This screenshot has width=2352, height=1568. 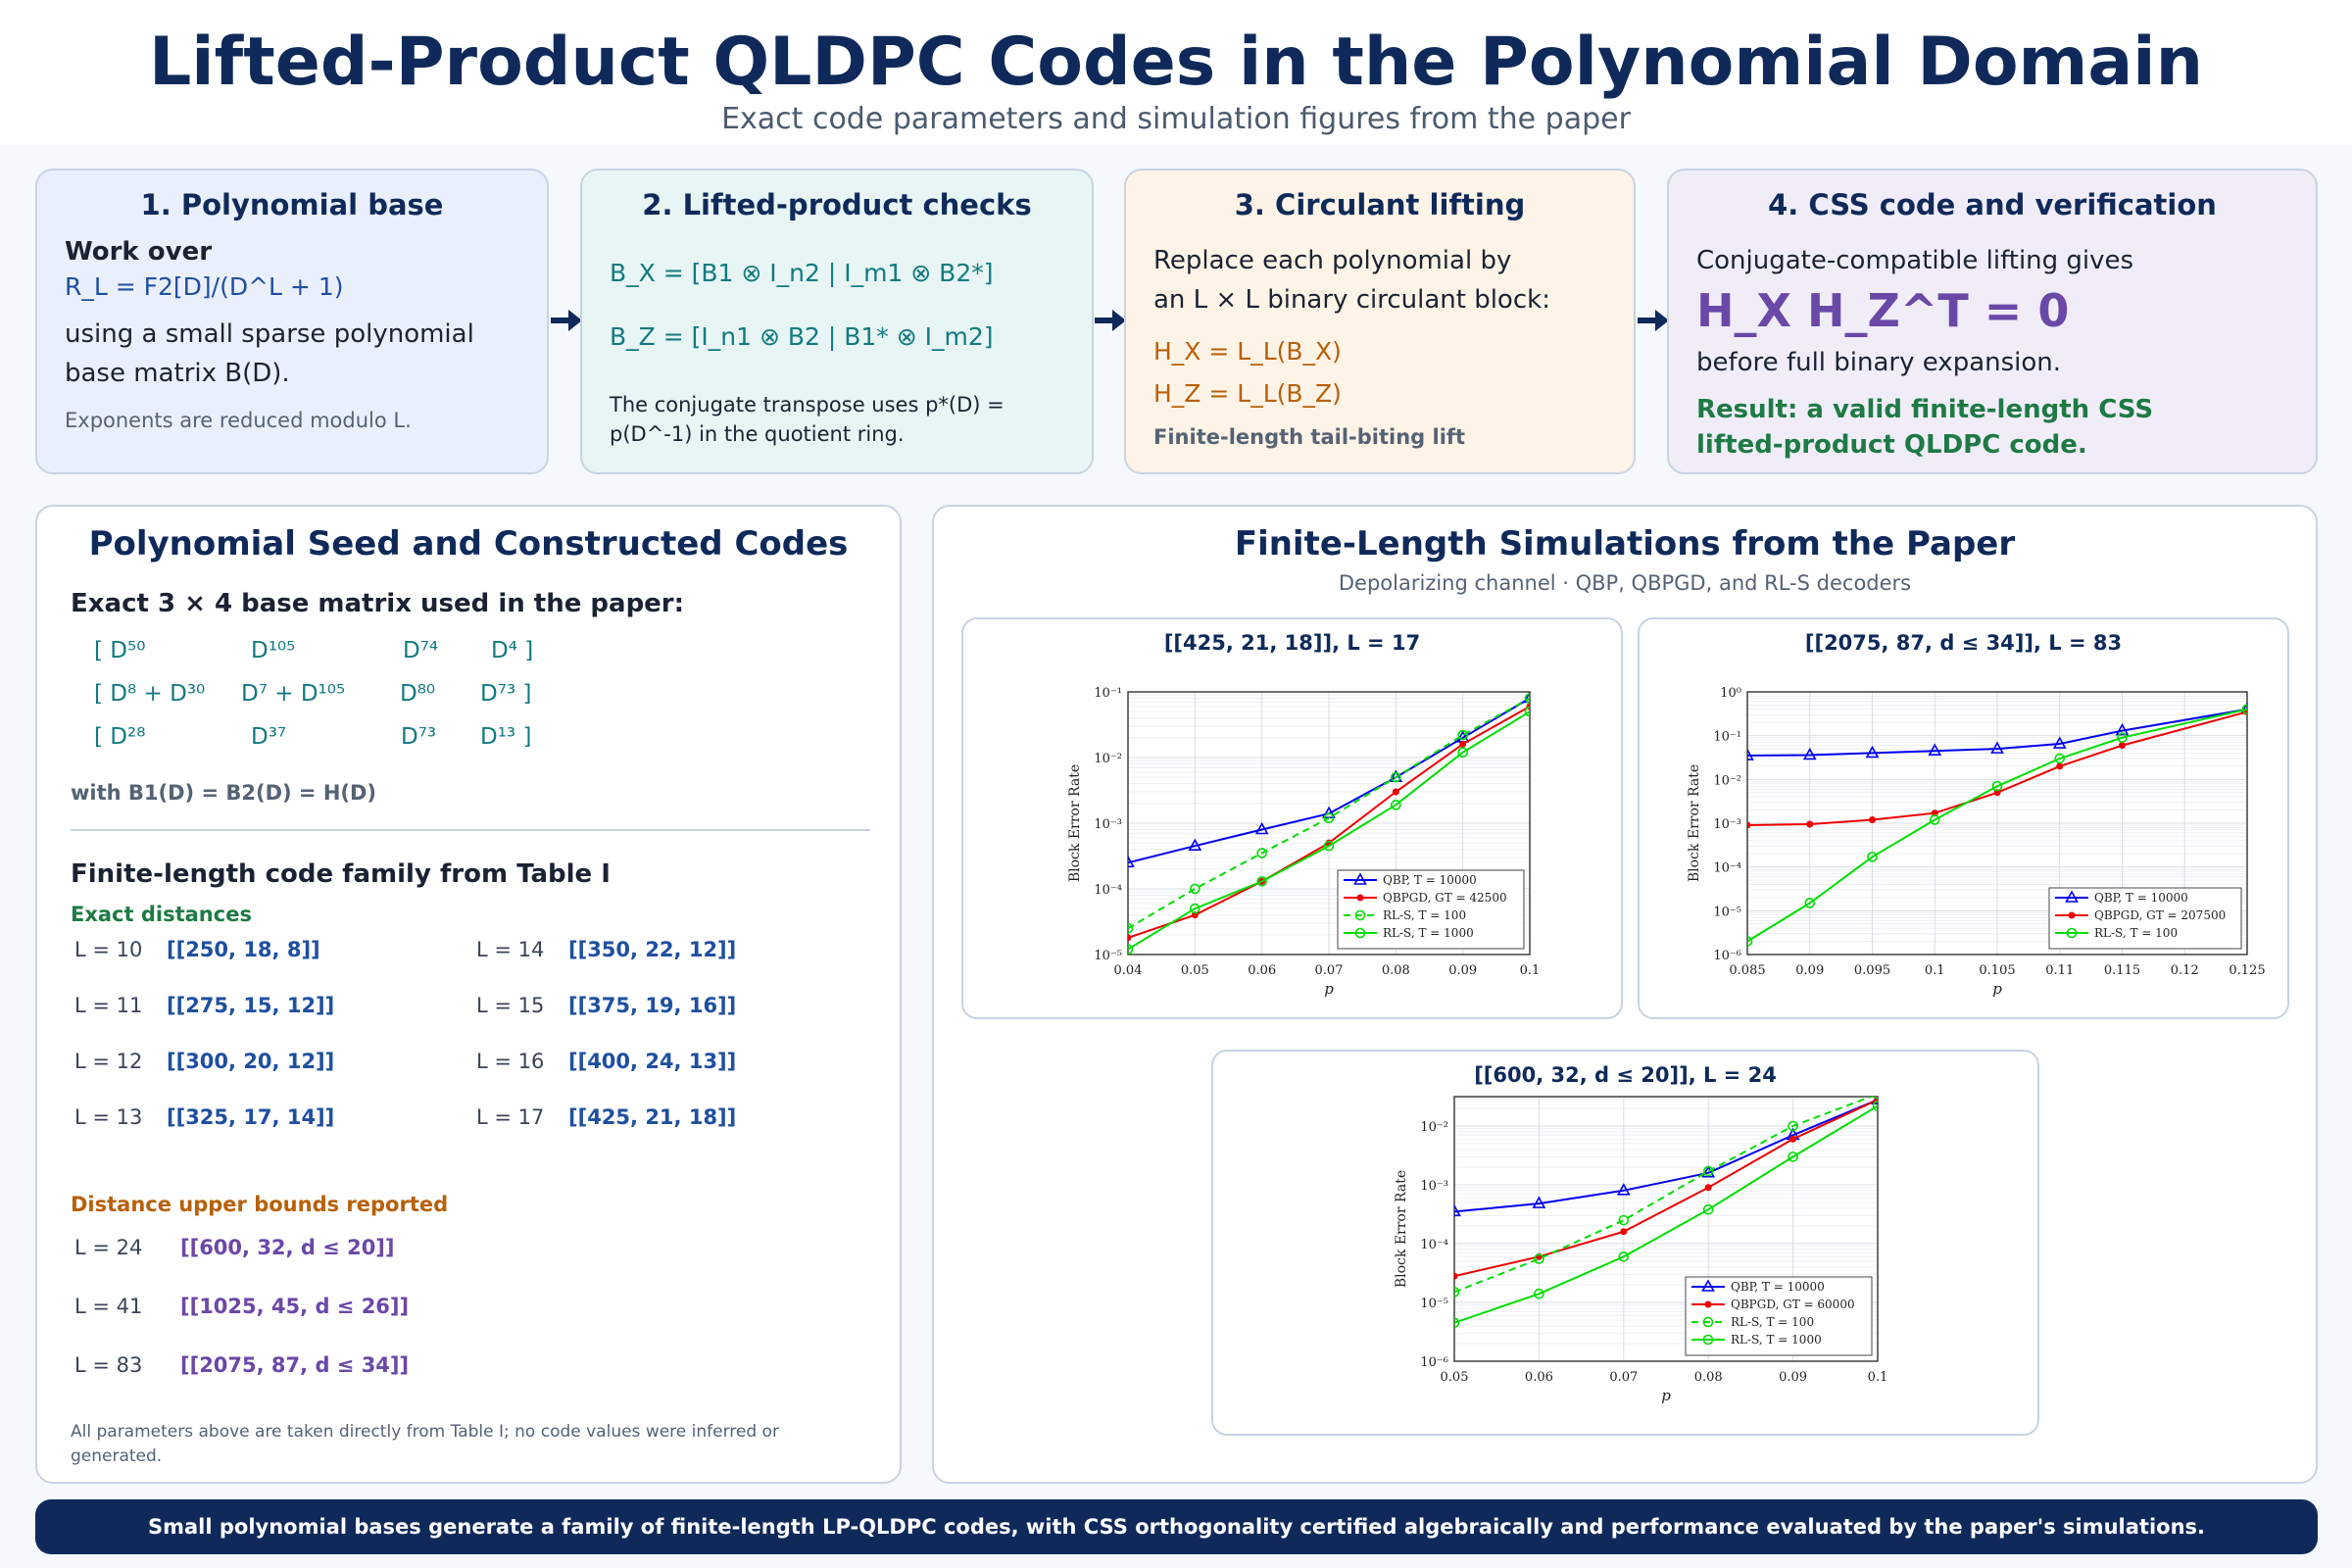 What do you see at coordinates (1891, 445) in the screenshot?
I see `result-line: lifted-product QLDPC code.` at bounding box center [1891, 445].